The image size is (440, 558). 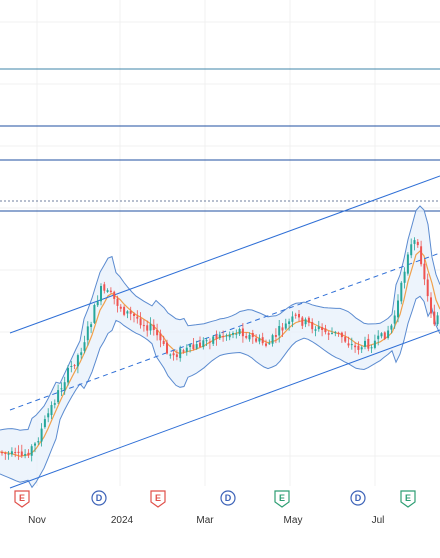 I want to click on event-marker-label: E, so click(x=22, y=498).